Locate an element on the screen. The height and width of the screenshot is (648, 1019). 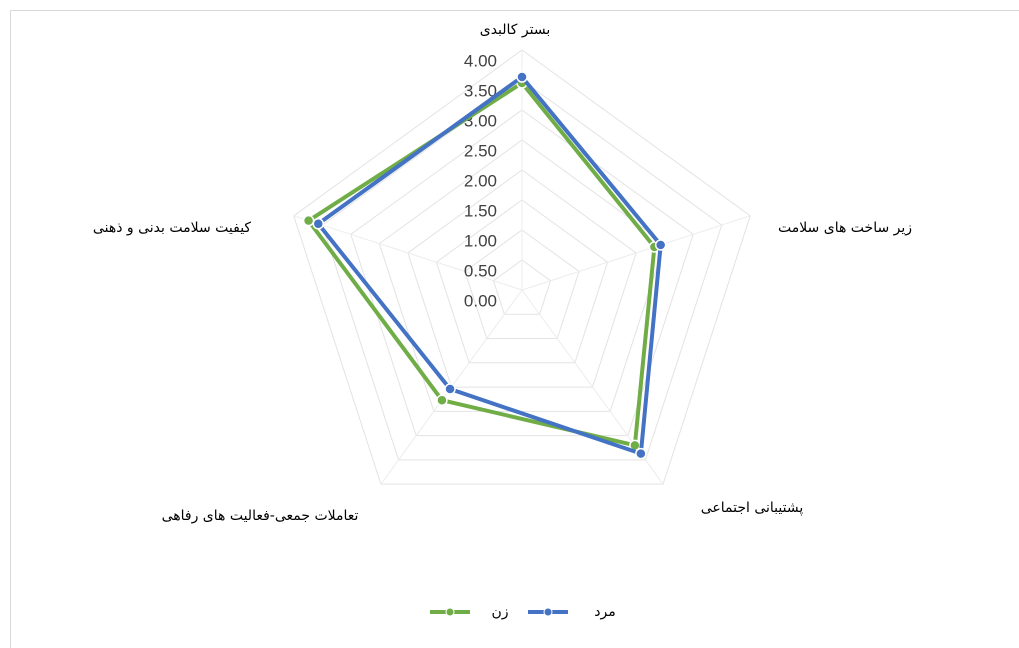
y-tick-label: 2.00 is located at coordinates (480, 180).